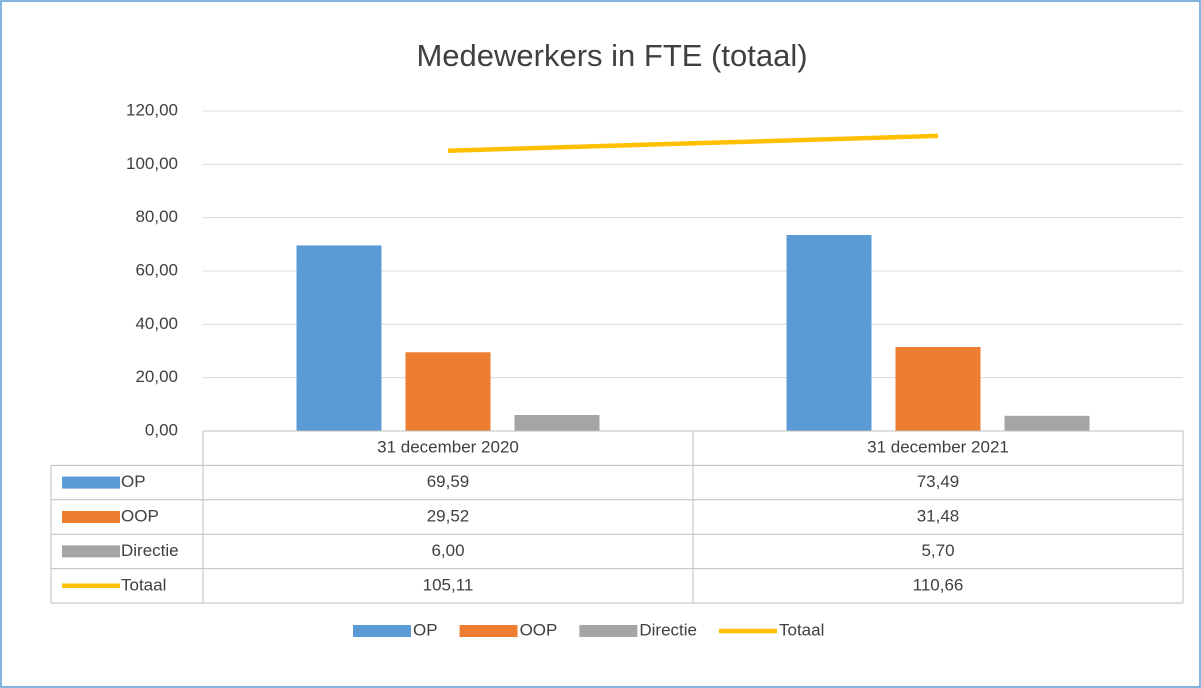 This screenshot has width=1201, height=688. Describe the element at coordinates (156, 216) in the screenshot. I see `y-tick-label: 80,00` at that location.